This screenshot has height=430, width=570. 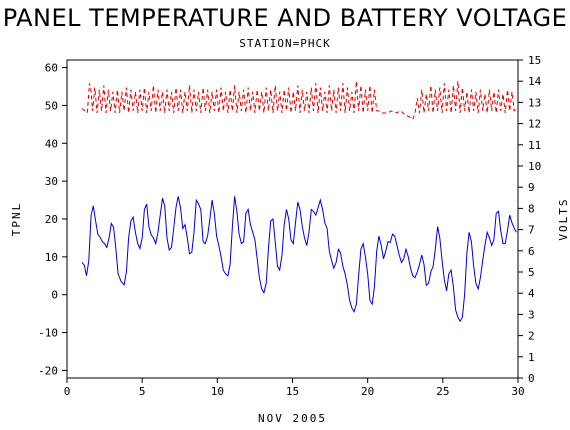 What do you see at coordinates (531, 357) in the screenshot?
I see `y2-tick-label: 1` at bounding box center [531, 357].